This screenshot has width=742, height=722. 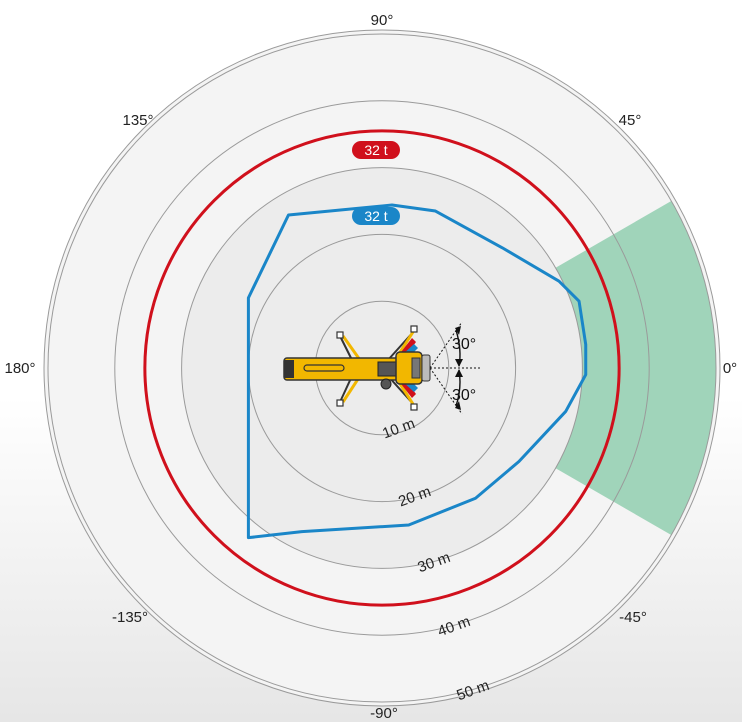 I want to click on badge-red-32t-label: 32 t, so click(x=375, y=150).